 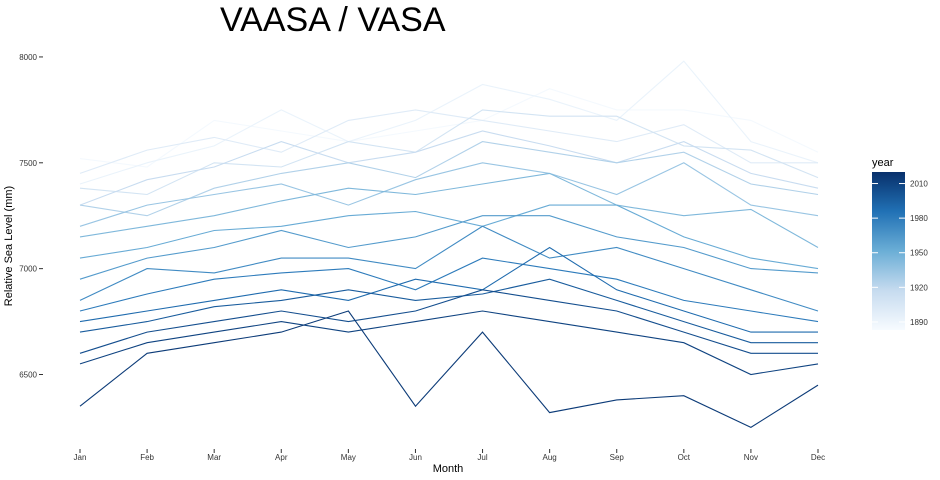 What do you see at coordinates (919, 322) in the screenshot?
I see `legend-tick-label: 1890` at bounding box center [919, 322].